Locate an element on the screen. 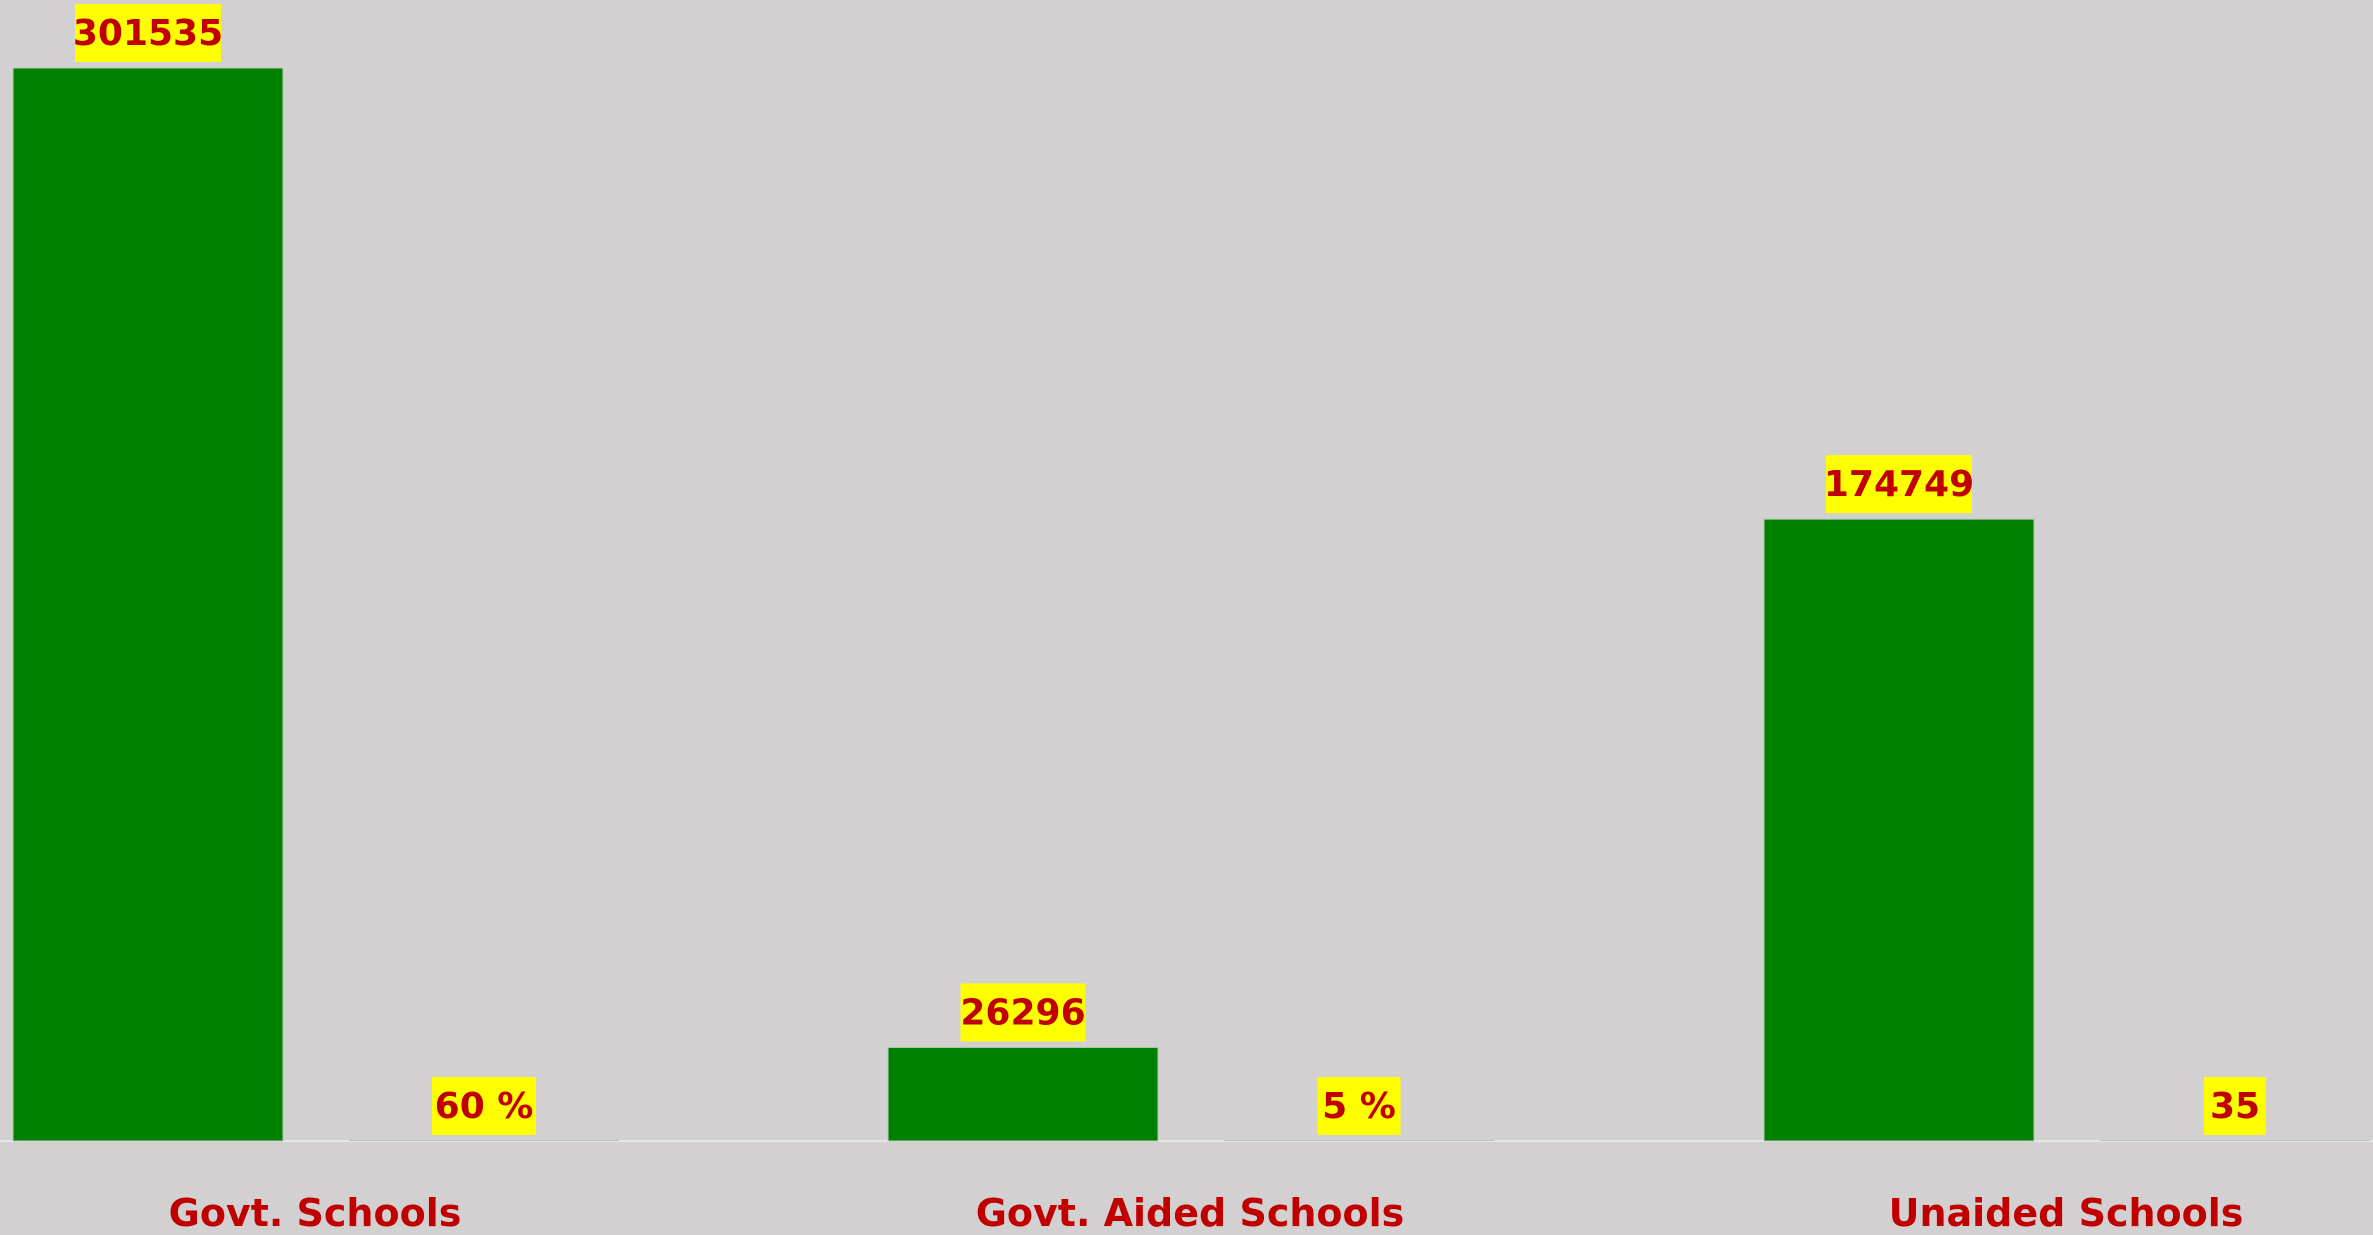  data-label: 60 % is located at coordinates (484, 1106).